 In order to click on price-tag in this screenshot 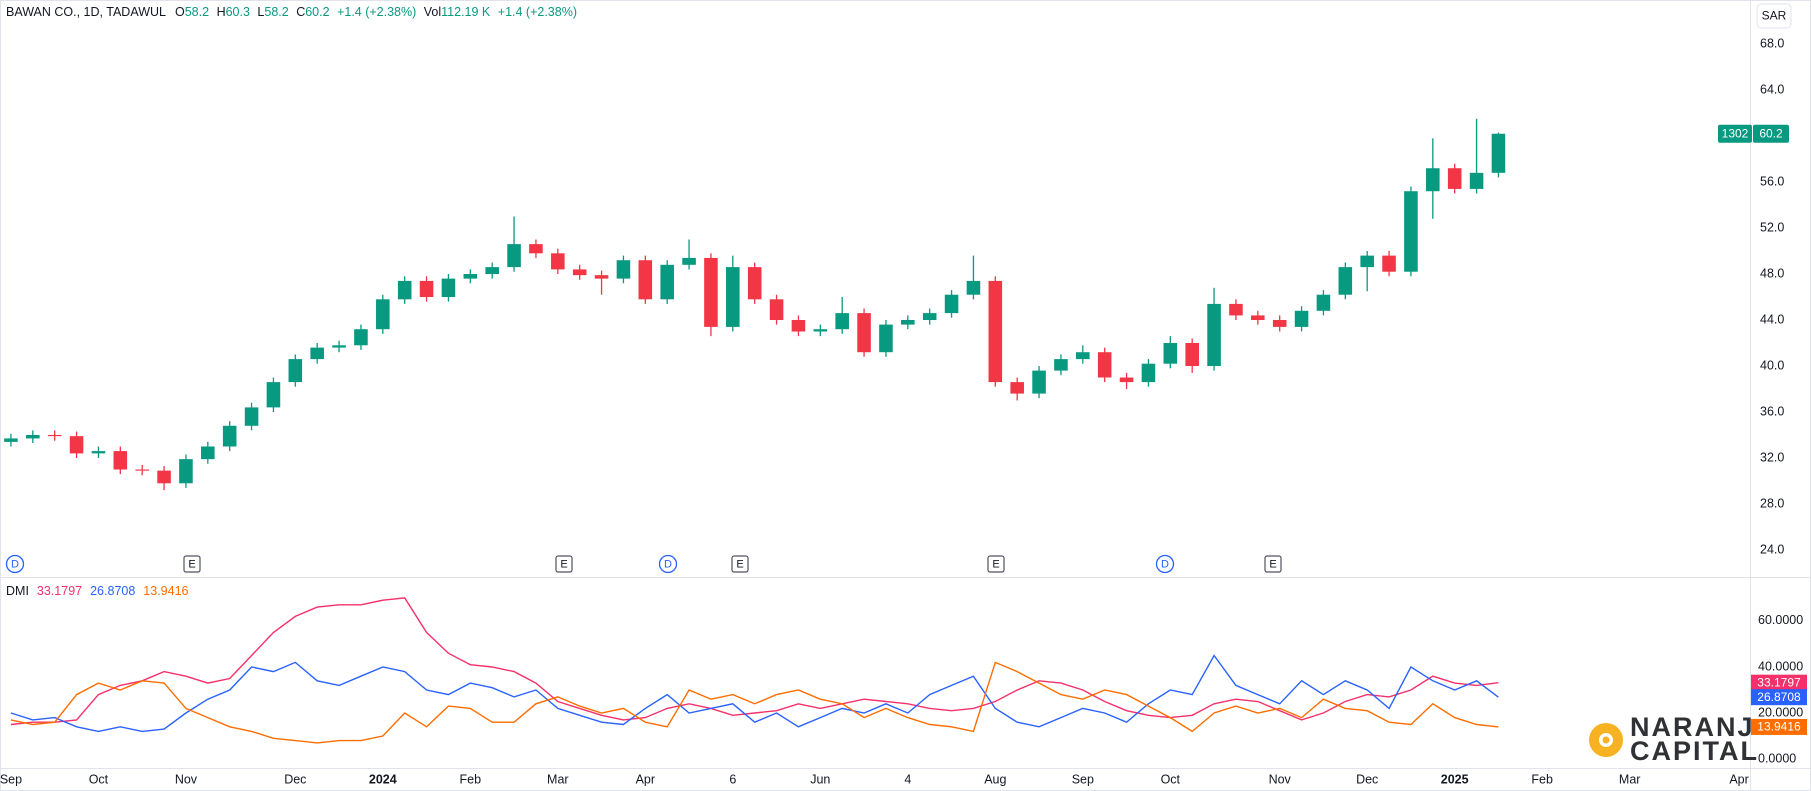, I will do `click(1771, 133)`.